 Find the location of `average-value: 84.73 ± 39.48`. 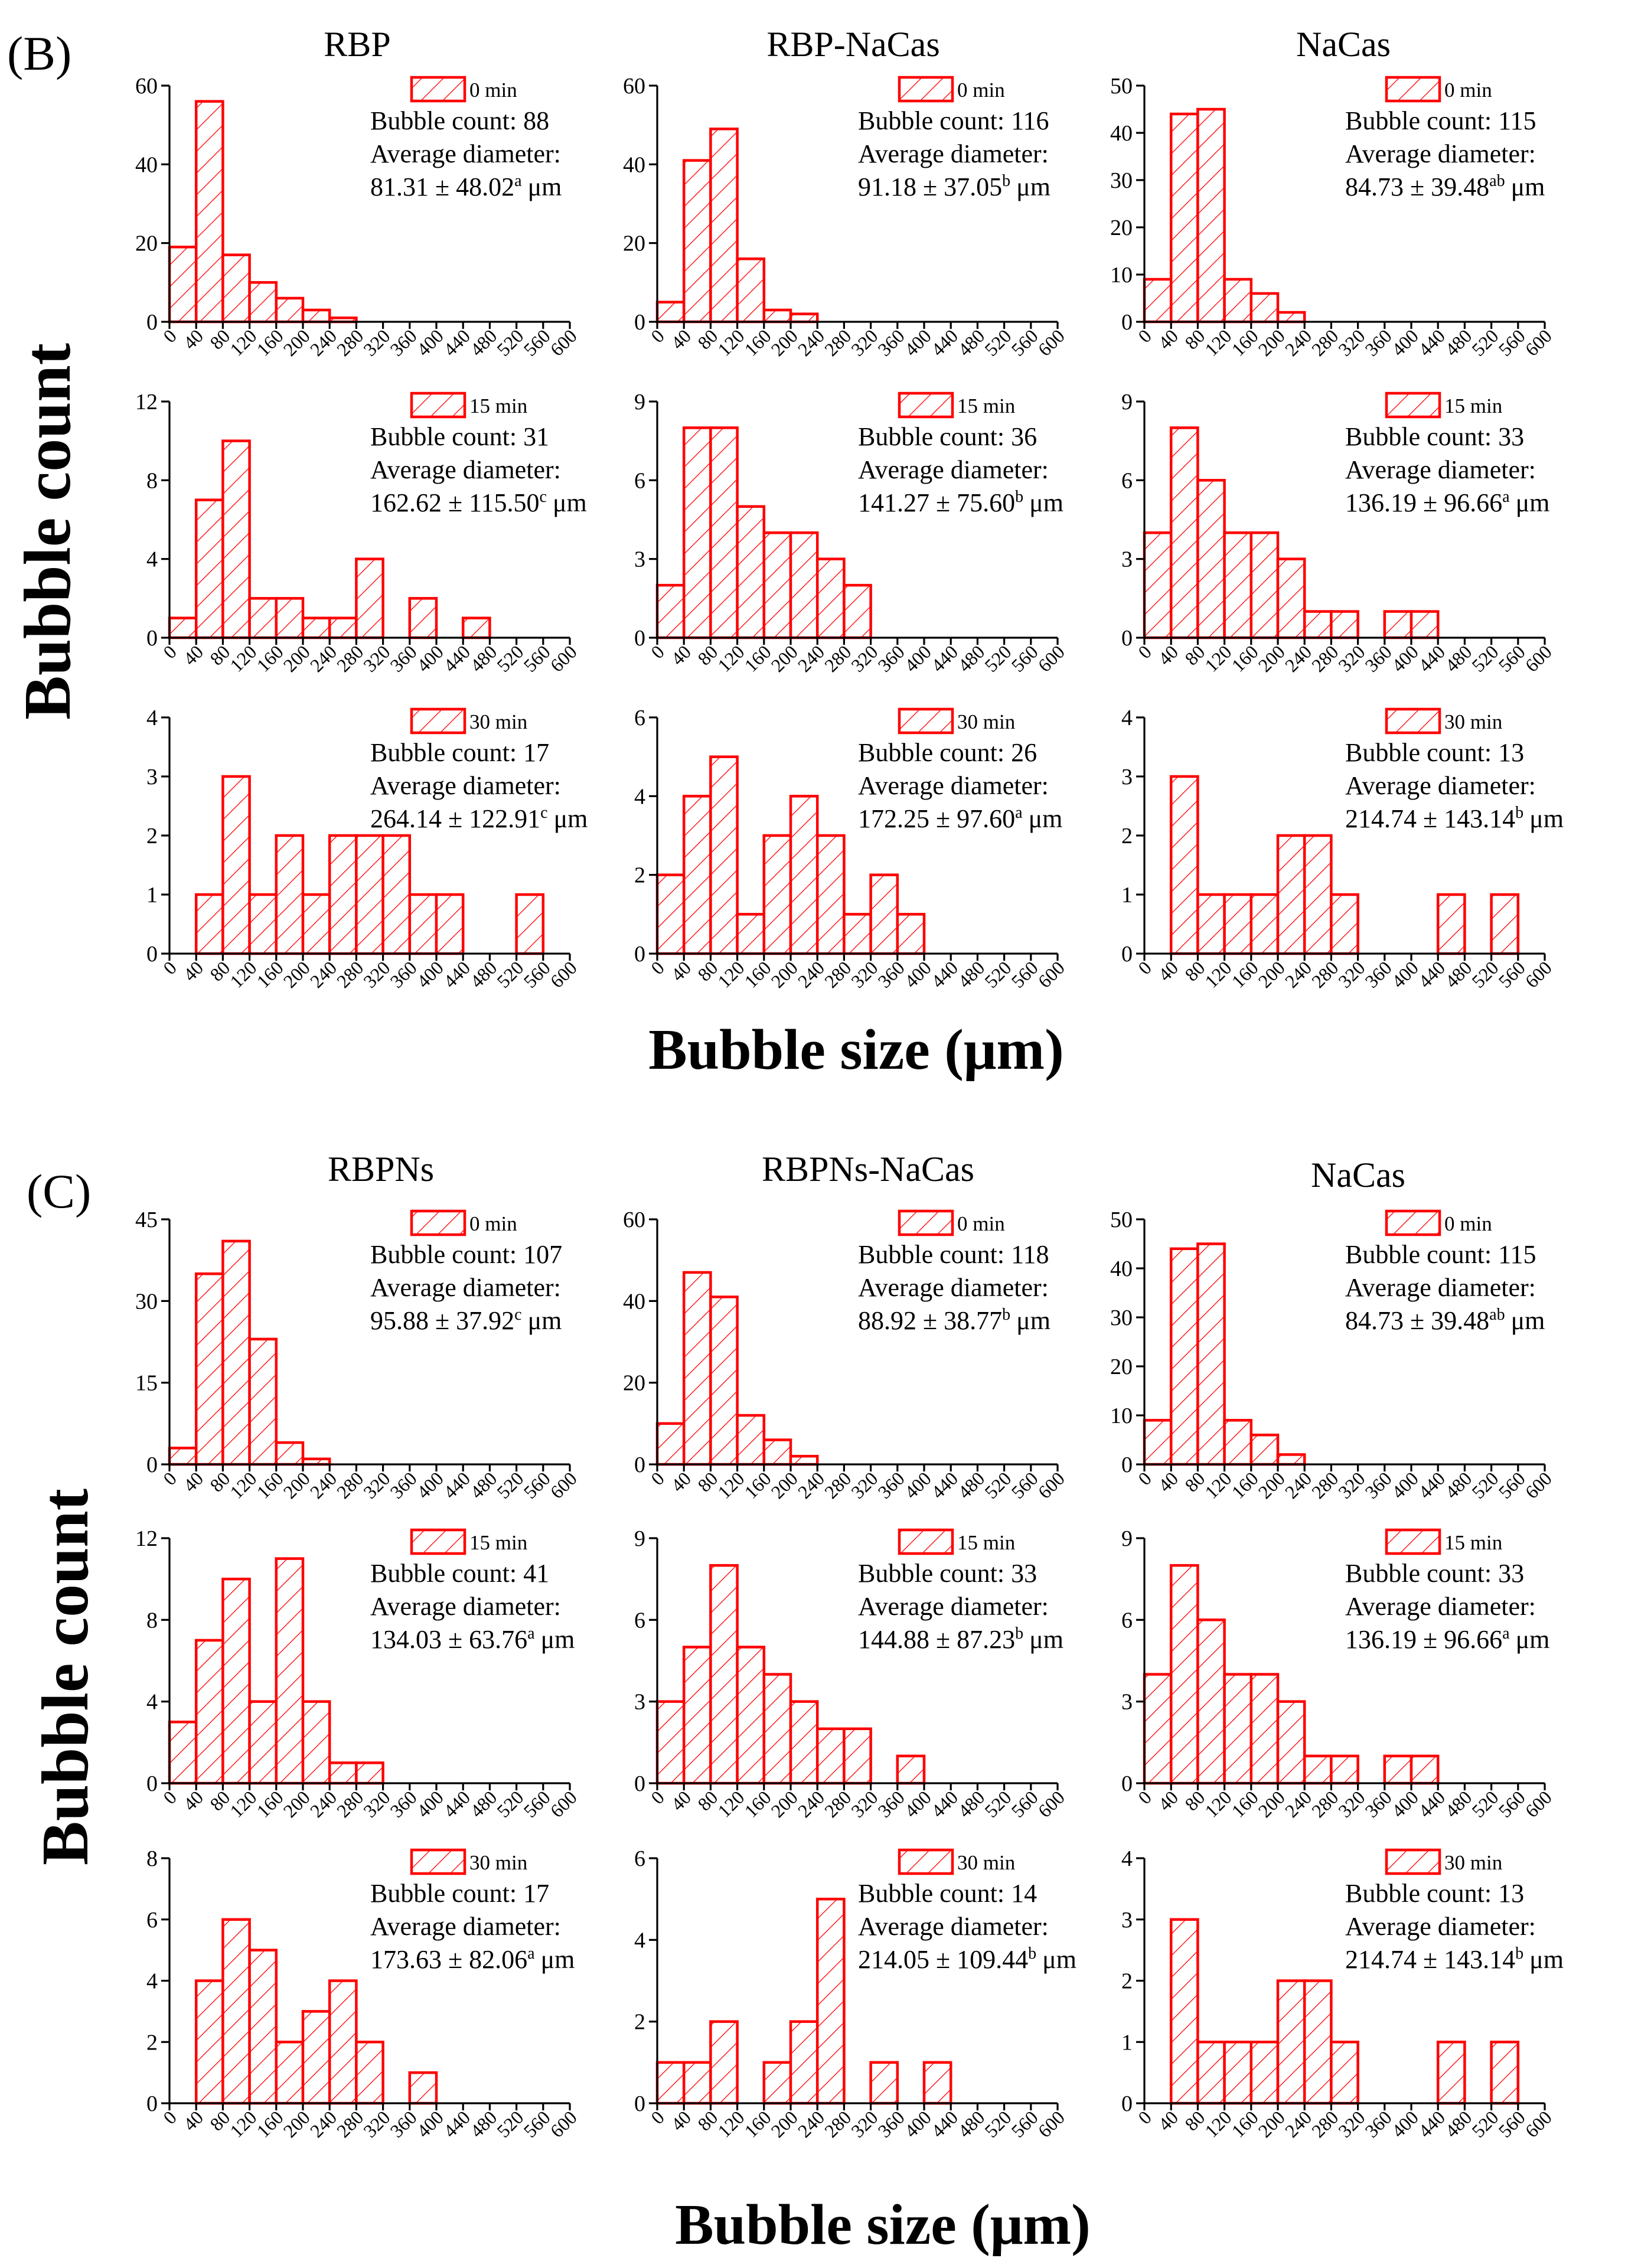

average-value: 84.73 ± 39.48 is located at coordinates (1417, 1321).